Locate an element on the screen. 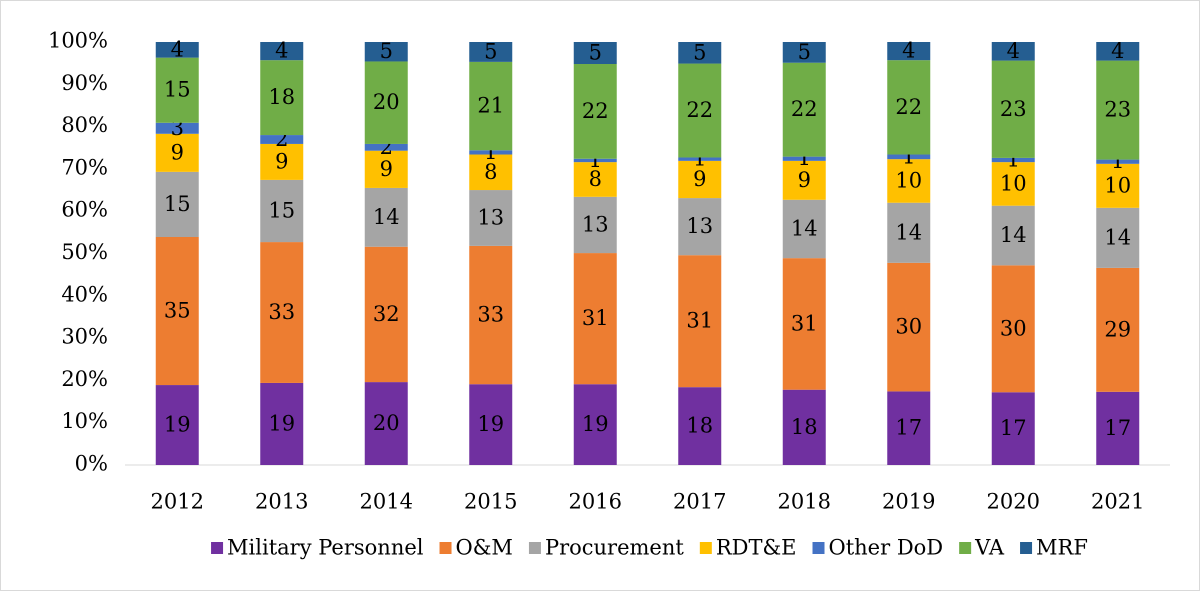  x-tick-label: 2012 is located at coordinates (177, 502).